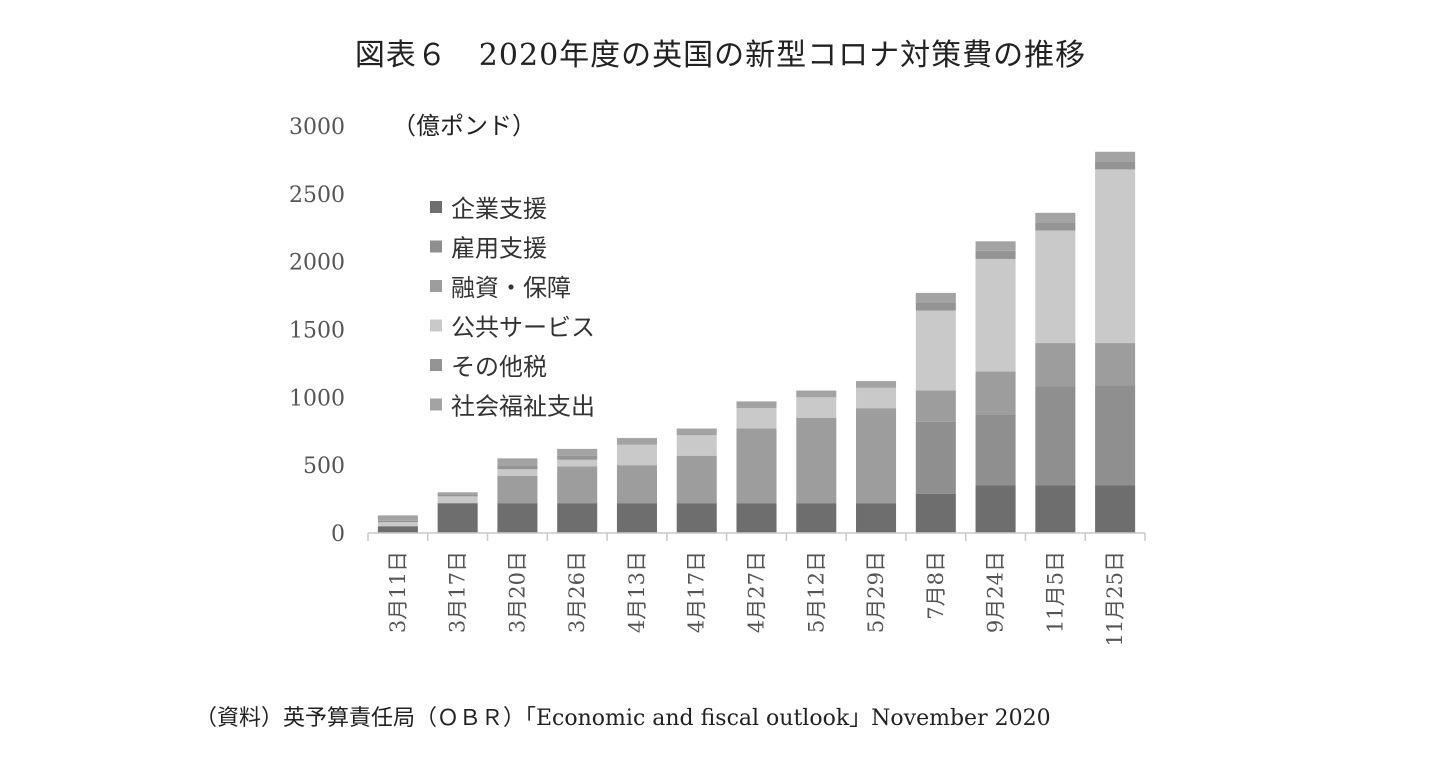 The image size is (1441, 769). Describe the element at coordinates (511, 288) in the screenshot. I see `legend-label: 融資・保障` at that location.